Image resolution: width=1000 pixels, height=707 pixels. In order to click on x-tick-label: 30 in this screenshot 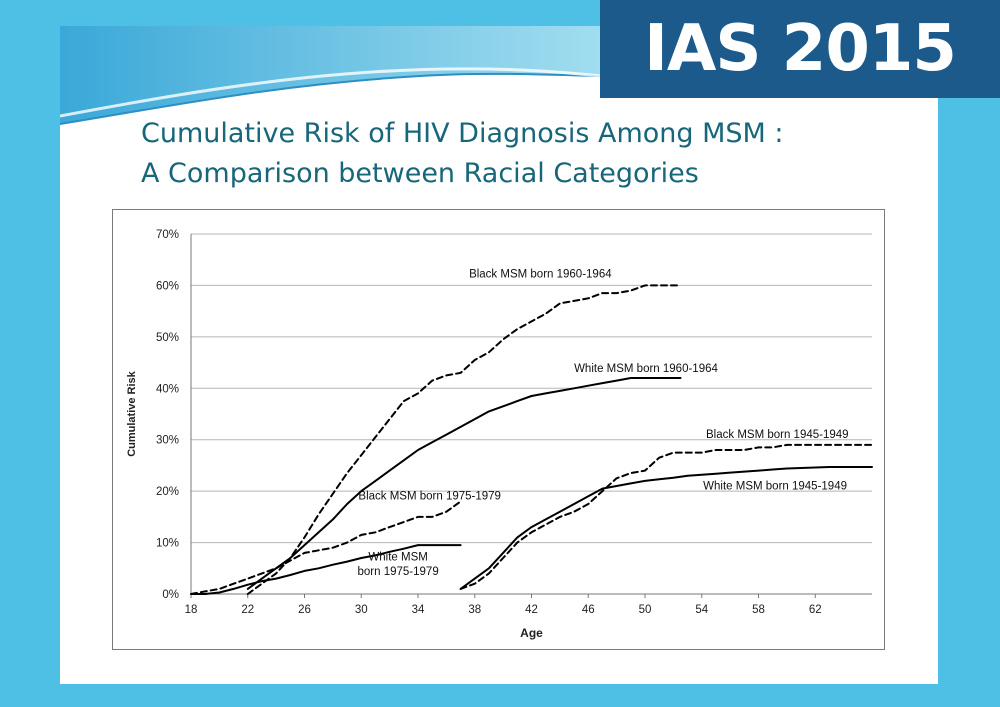, I will do `click(361, 610)`.